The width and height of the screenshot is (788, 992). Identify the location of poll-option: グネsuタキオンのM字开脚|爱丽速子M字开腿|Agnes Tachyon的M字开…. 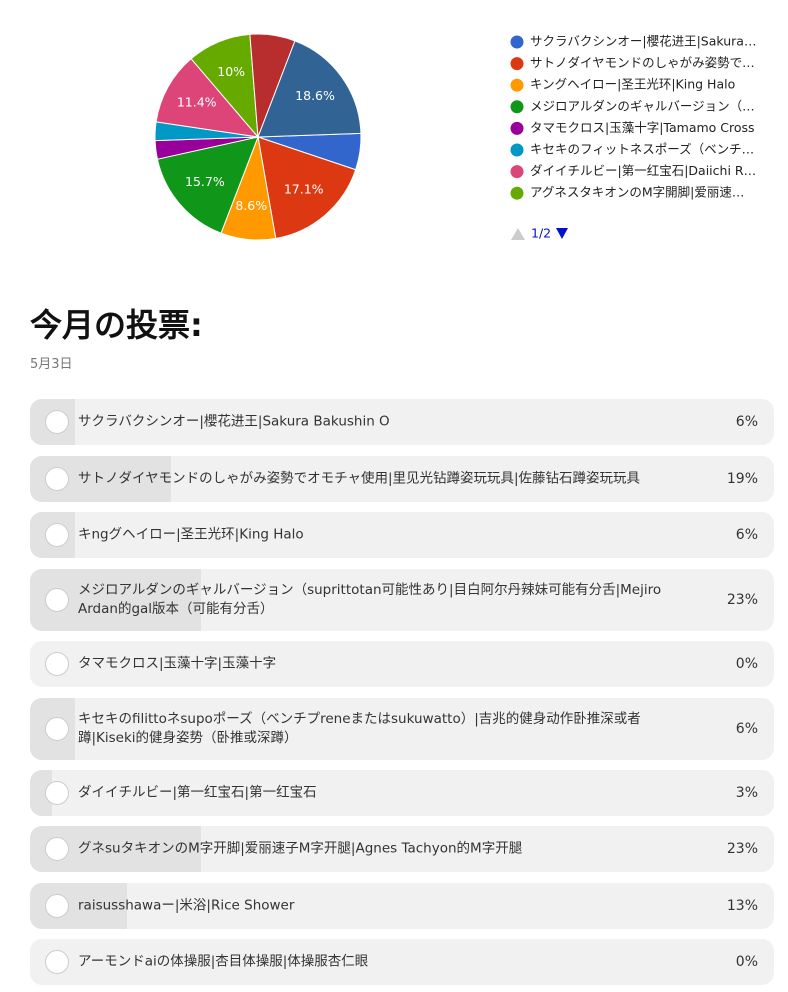
(402, 849).